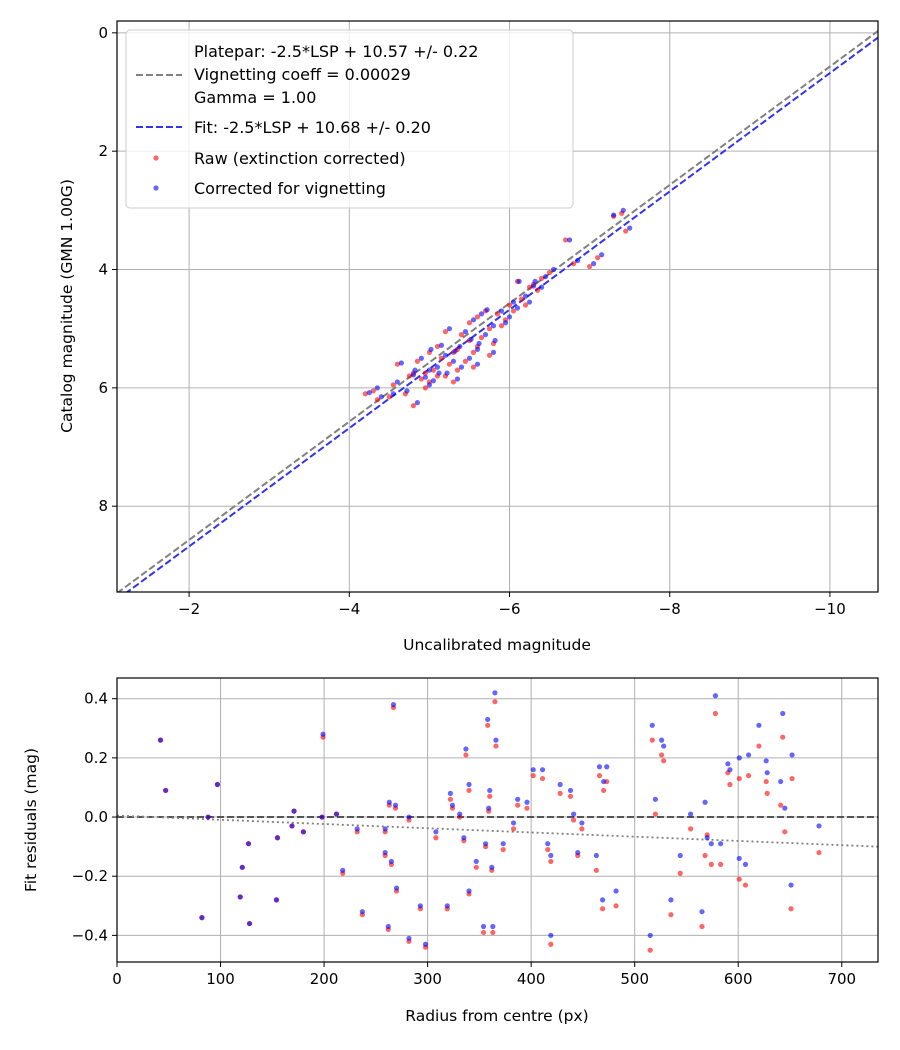  Describe the element at coordinates (67, 306) in the screenshot. I see `top-y-axis-label: Catalog magnitude (GMN 1.00G)` at that location.